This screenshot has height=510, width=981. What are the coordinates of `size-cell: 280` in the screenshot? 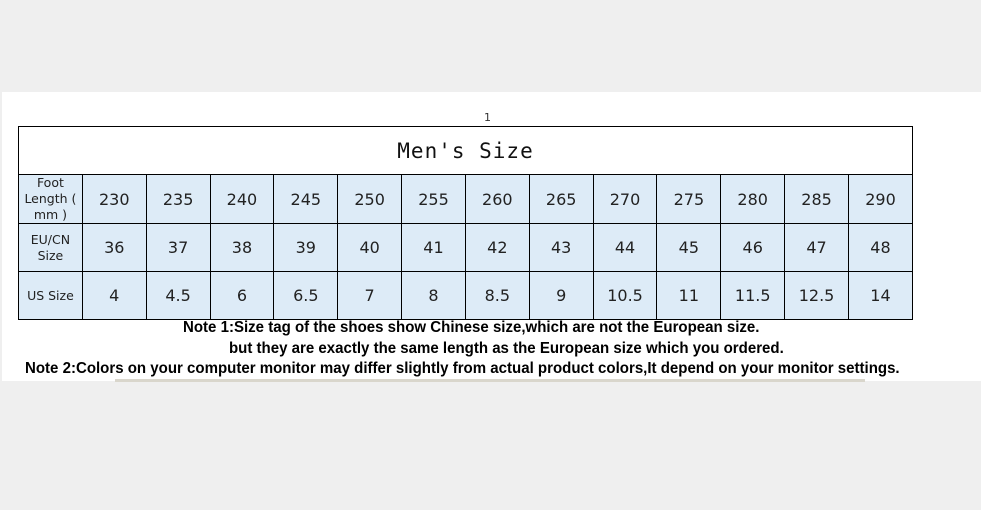 It's located at (753, 199).